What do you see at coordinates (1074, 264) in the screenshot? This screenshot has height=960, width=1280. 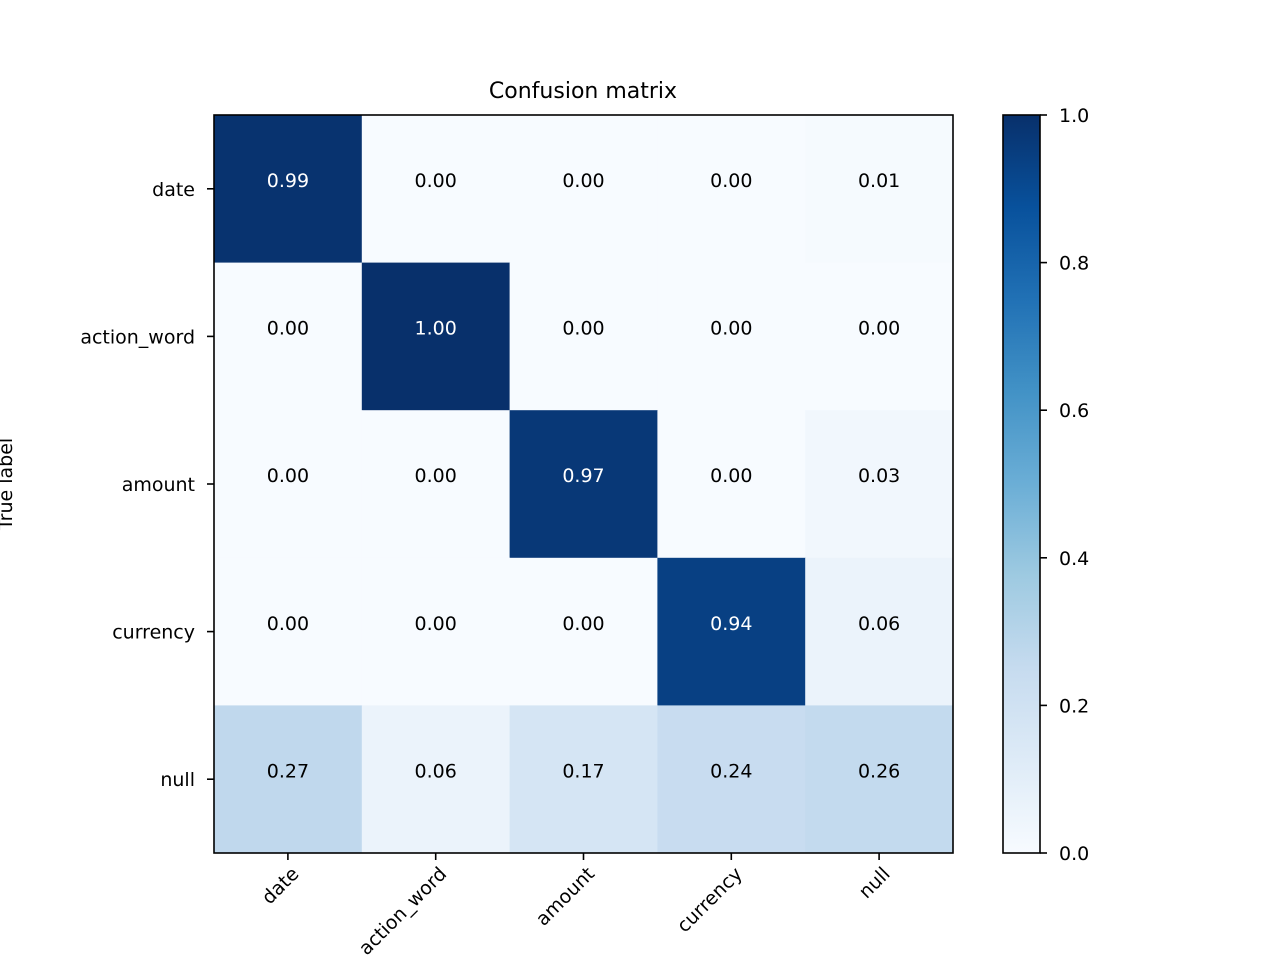 I see `colorbar-tick-label: 0.8` at bounding box center [1074, 264].